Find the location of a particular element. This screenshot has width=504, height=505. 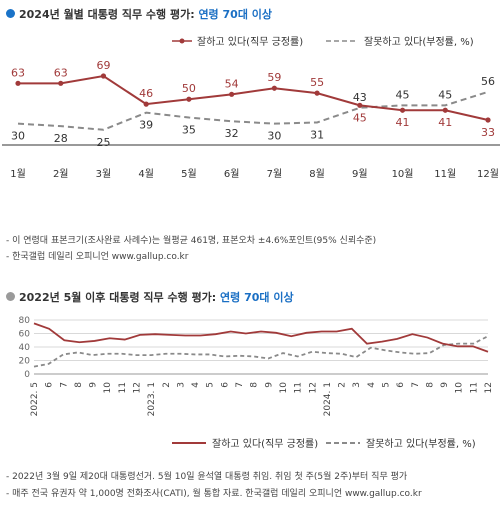

chart1-note-2: - 한국갤럽 데일리 오피니언 www.gallup.co.kr is located at coordinates (97, 257).